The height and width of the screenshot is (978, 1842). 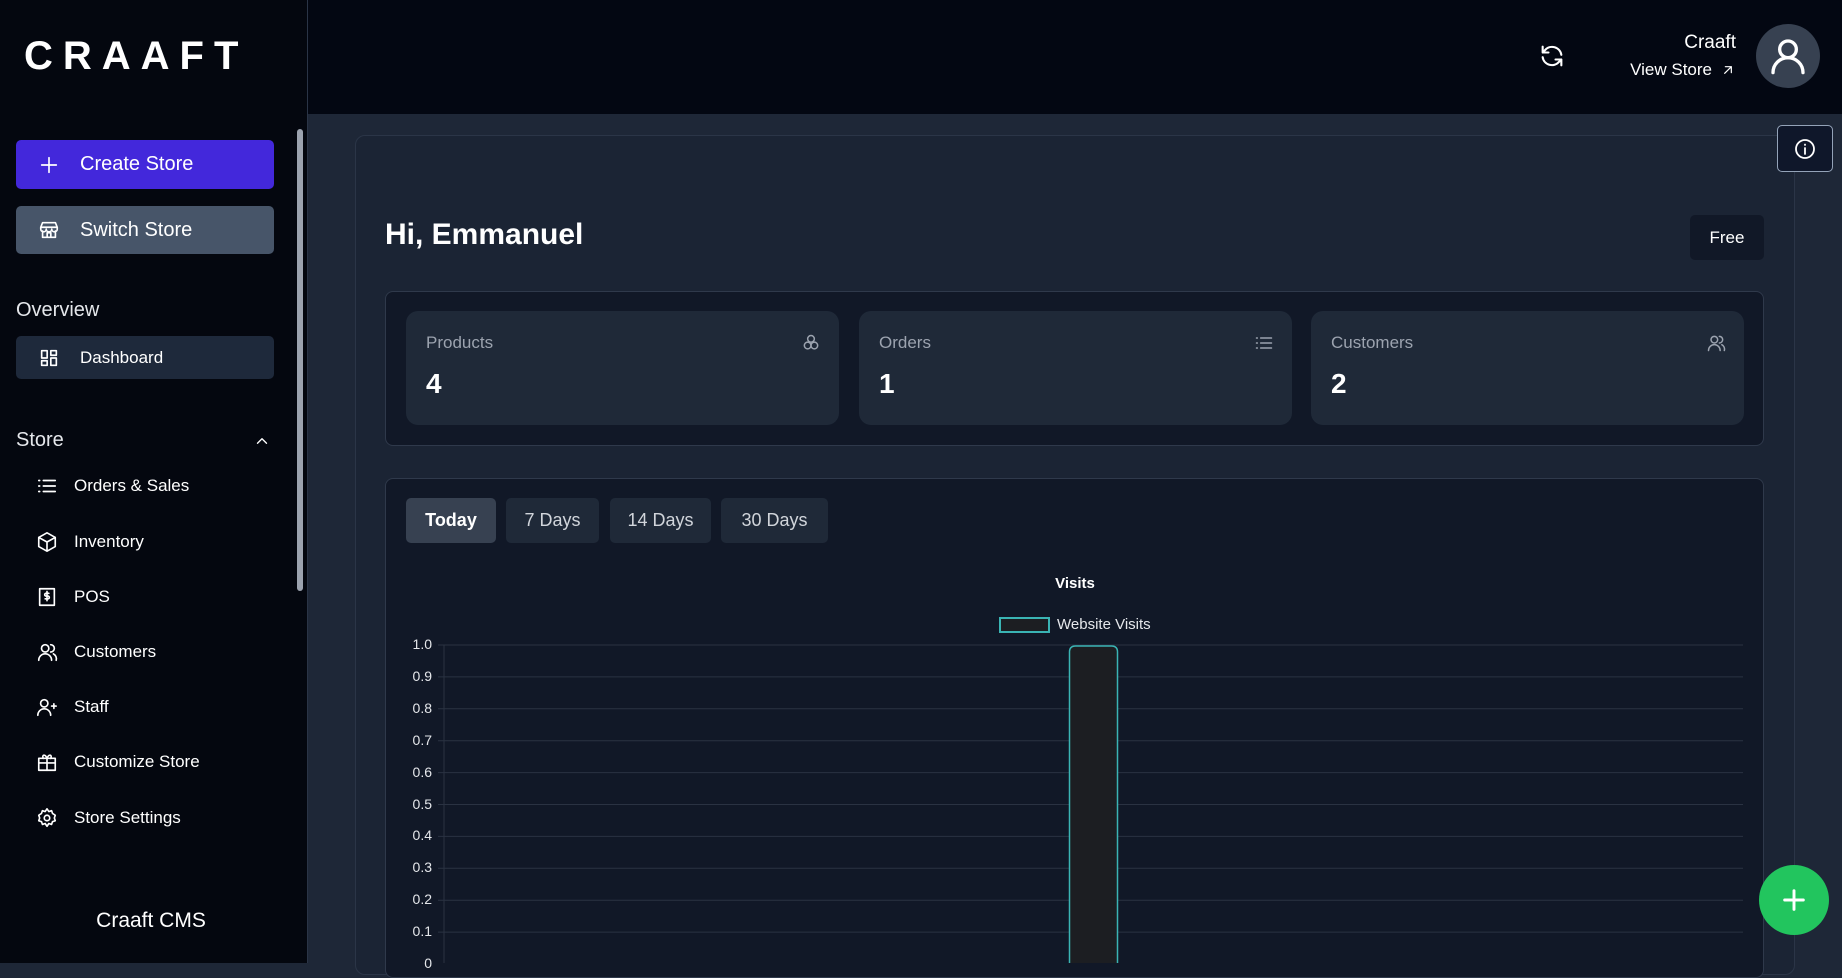 What do you see at coordinates (552, 520) in the screenshot?
I see `tab-7-days: 7 Days` at bounding box center [552, 520].